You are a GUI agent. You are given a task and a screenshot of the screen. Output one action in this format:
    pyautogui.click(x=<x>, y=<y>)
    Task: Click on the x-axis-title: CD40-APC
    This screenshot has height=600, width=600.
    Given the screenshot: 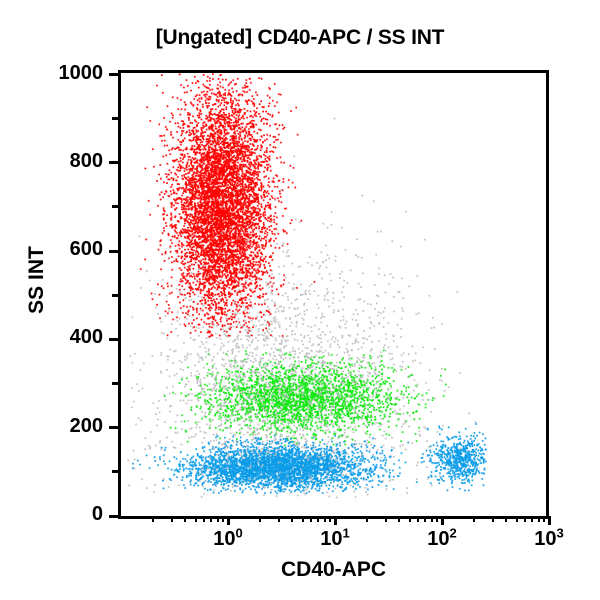 What is the action you would take?
    pyautogui.click(x=333, y=569)
    